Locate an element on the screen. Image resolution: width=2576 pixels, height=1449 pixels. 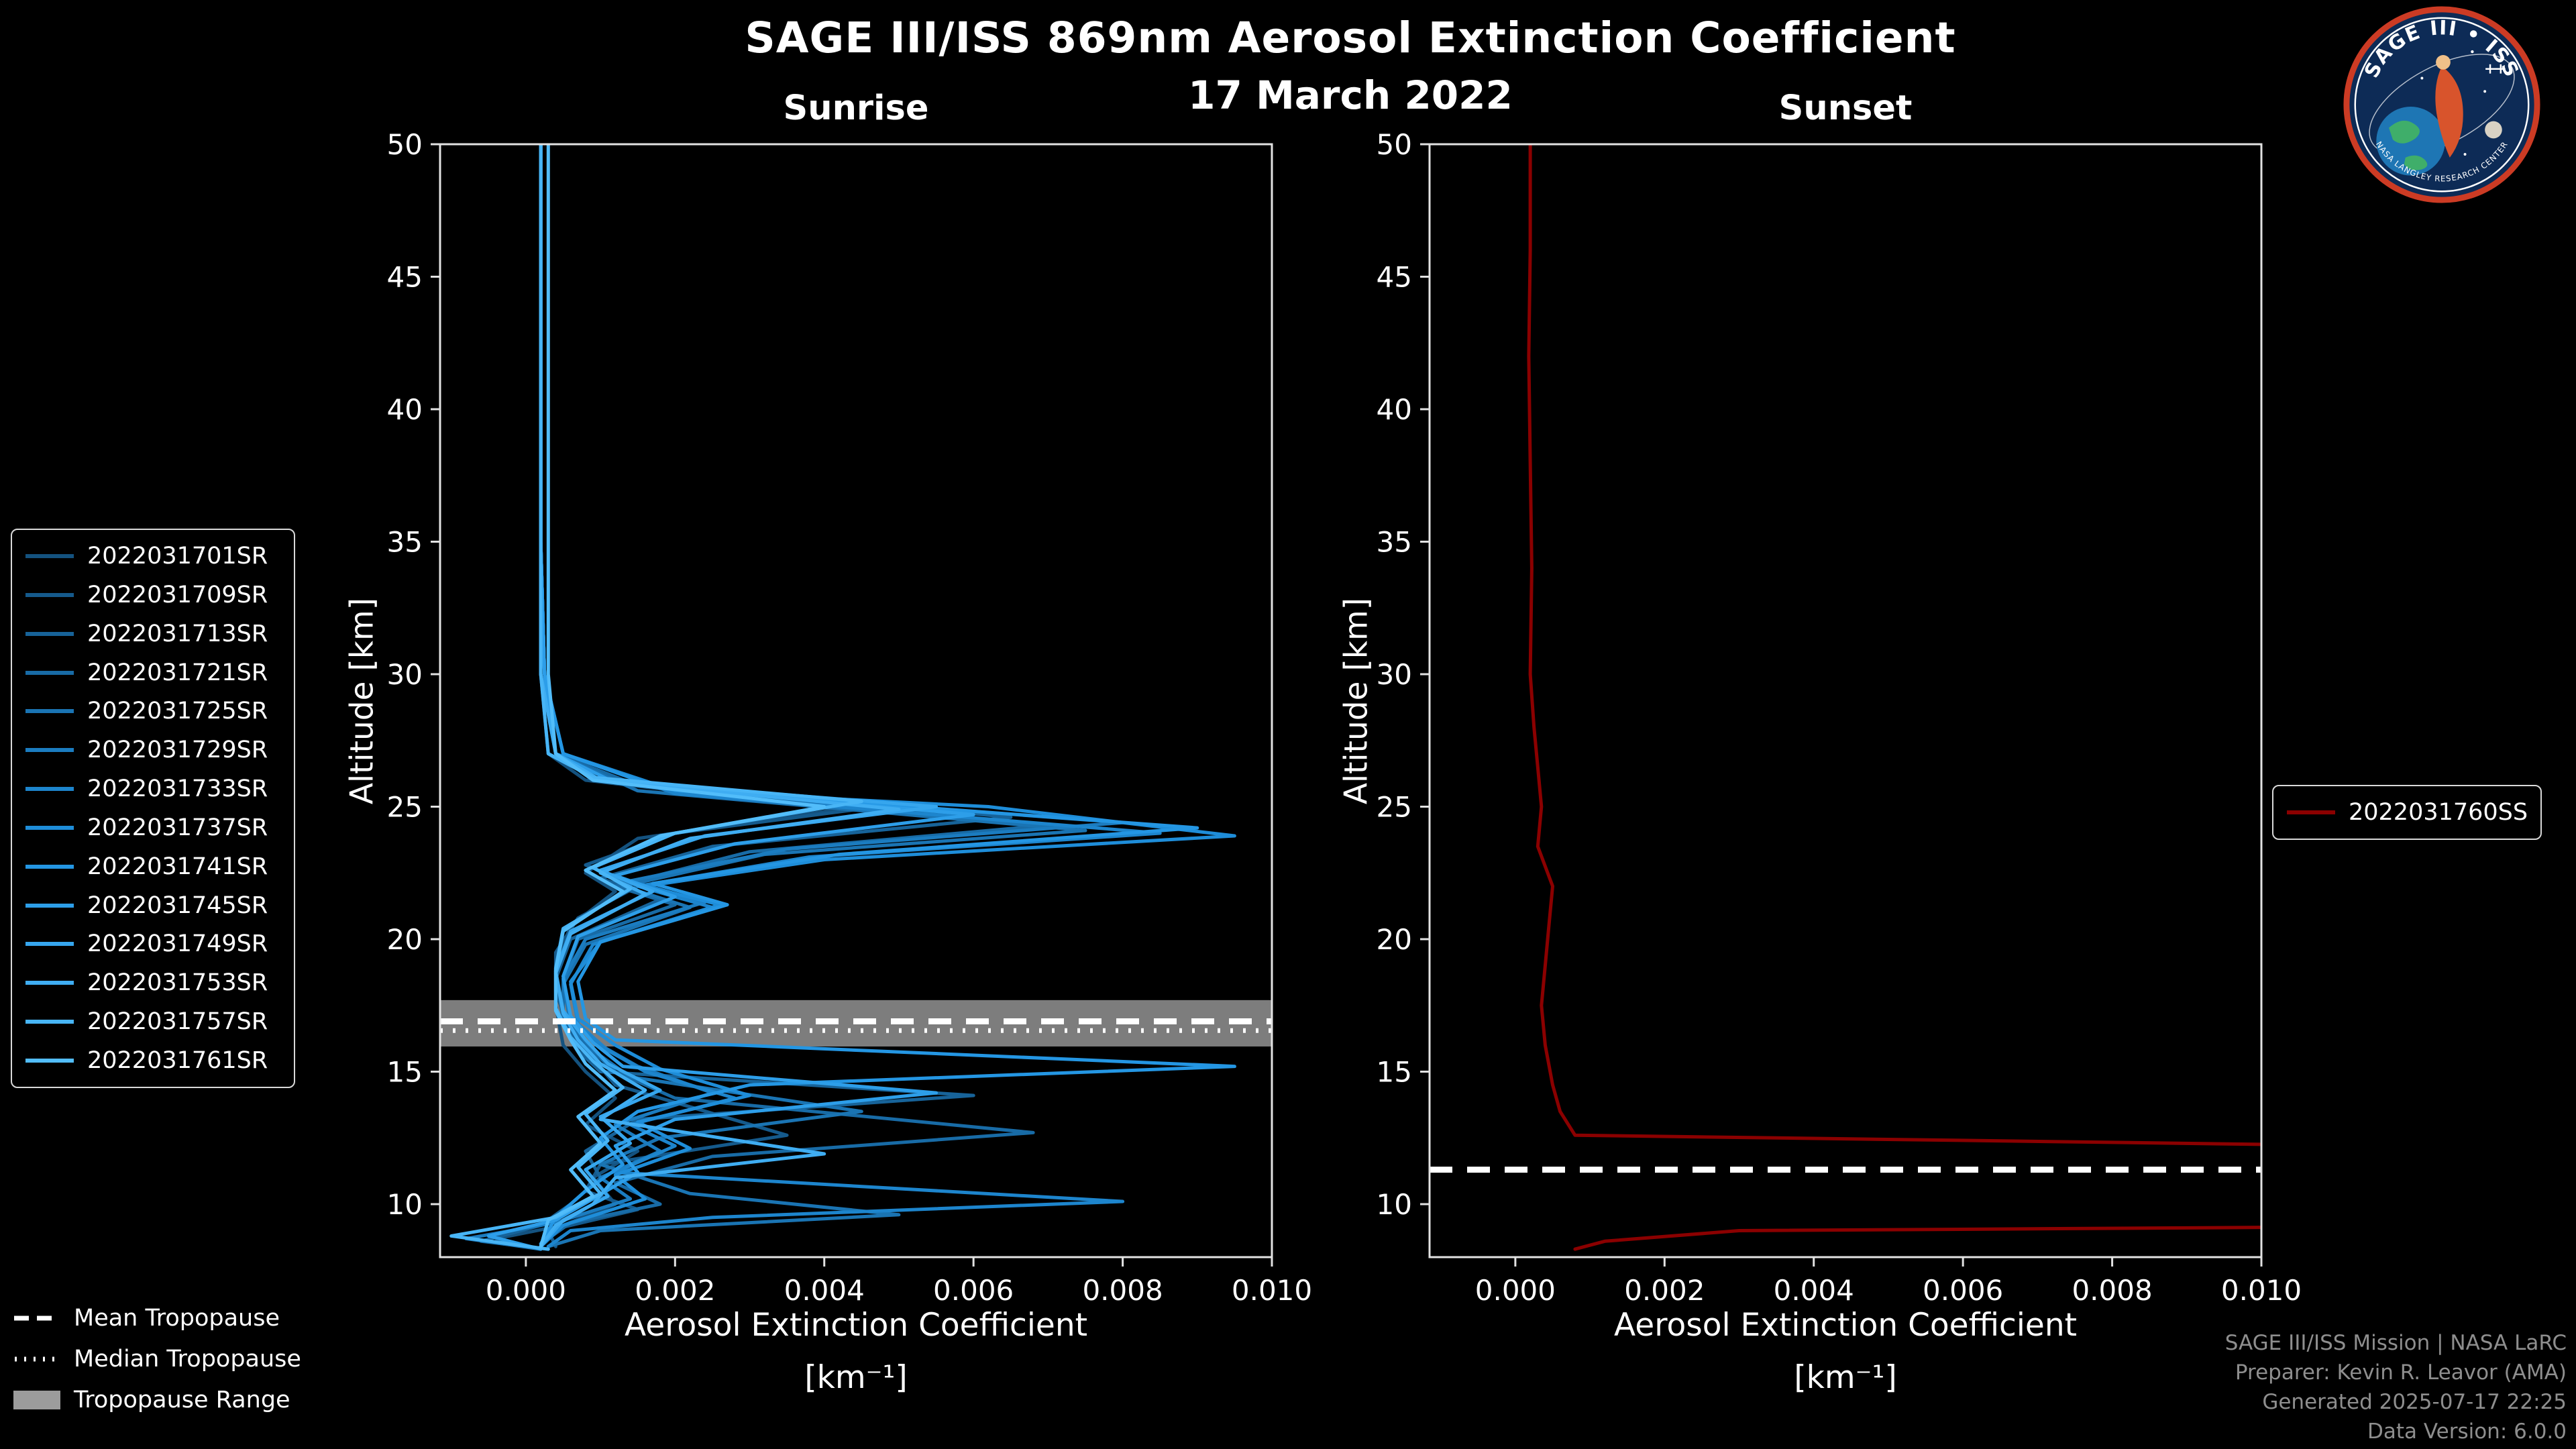
legend-label: 2022031725SR is located at coordinates (177, 711).